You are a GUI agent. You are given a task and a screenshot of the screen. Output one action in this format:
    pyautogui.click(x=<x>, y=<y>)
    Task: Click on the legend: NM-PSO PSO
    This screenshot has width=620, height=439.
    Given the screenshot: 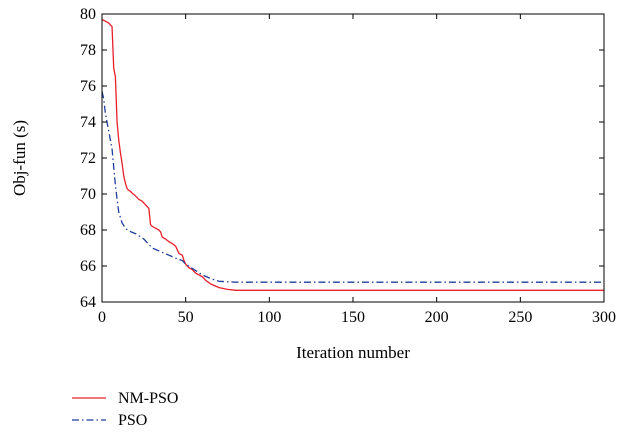 What is the action you would take?
    pyautogui.click(x=125, y=409)
    